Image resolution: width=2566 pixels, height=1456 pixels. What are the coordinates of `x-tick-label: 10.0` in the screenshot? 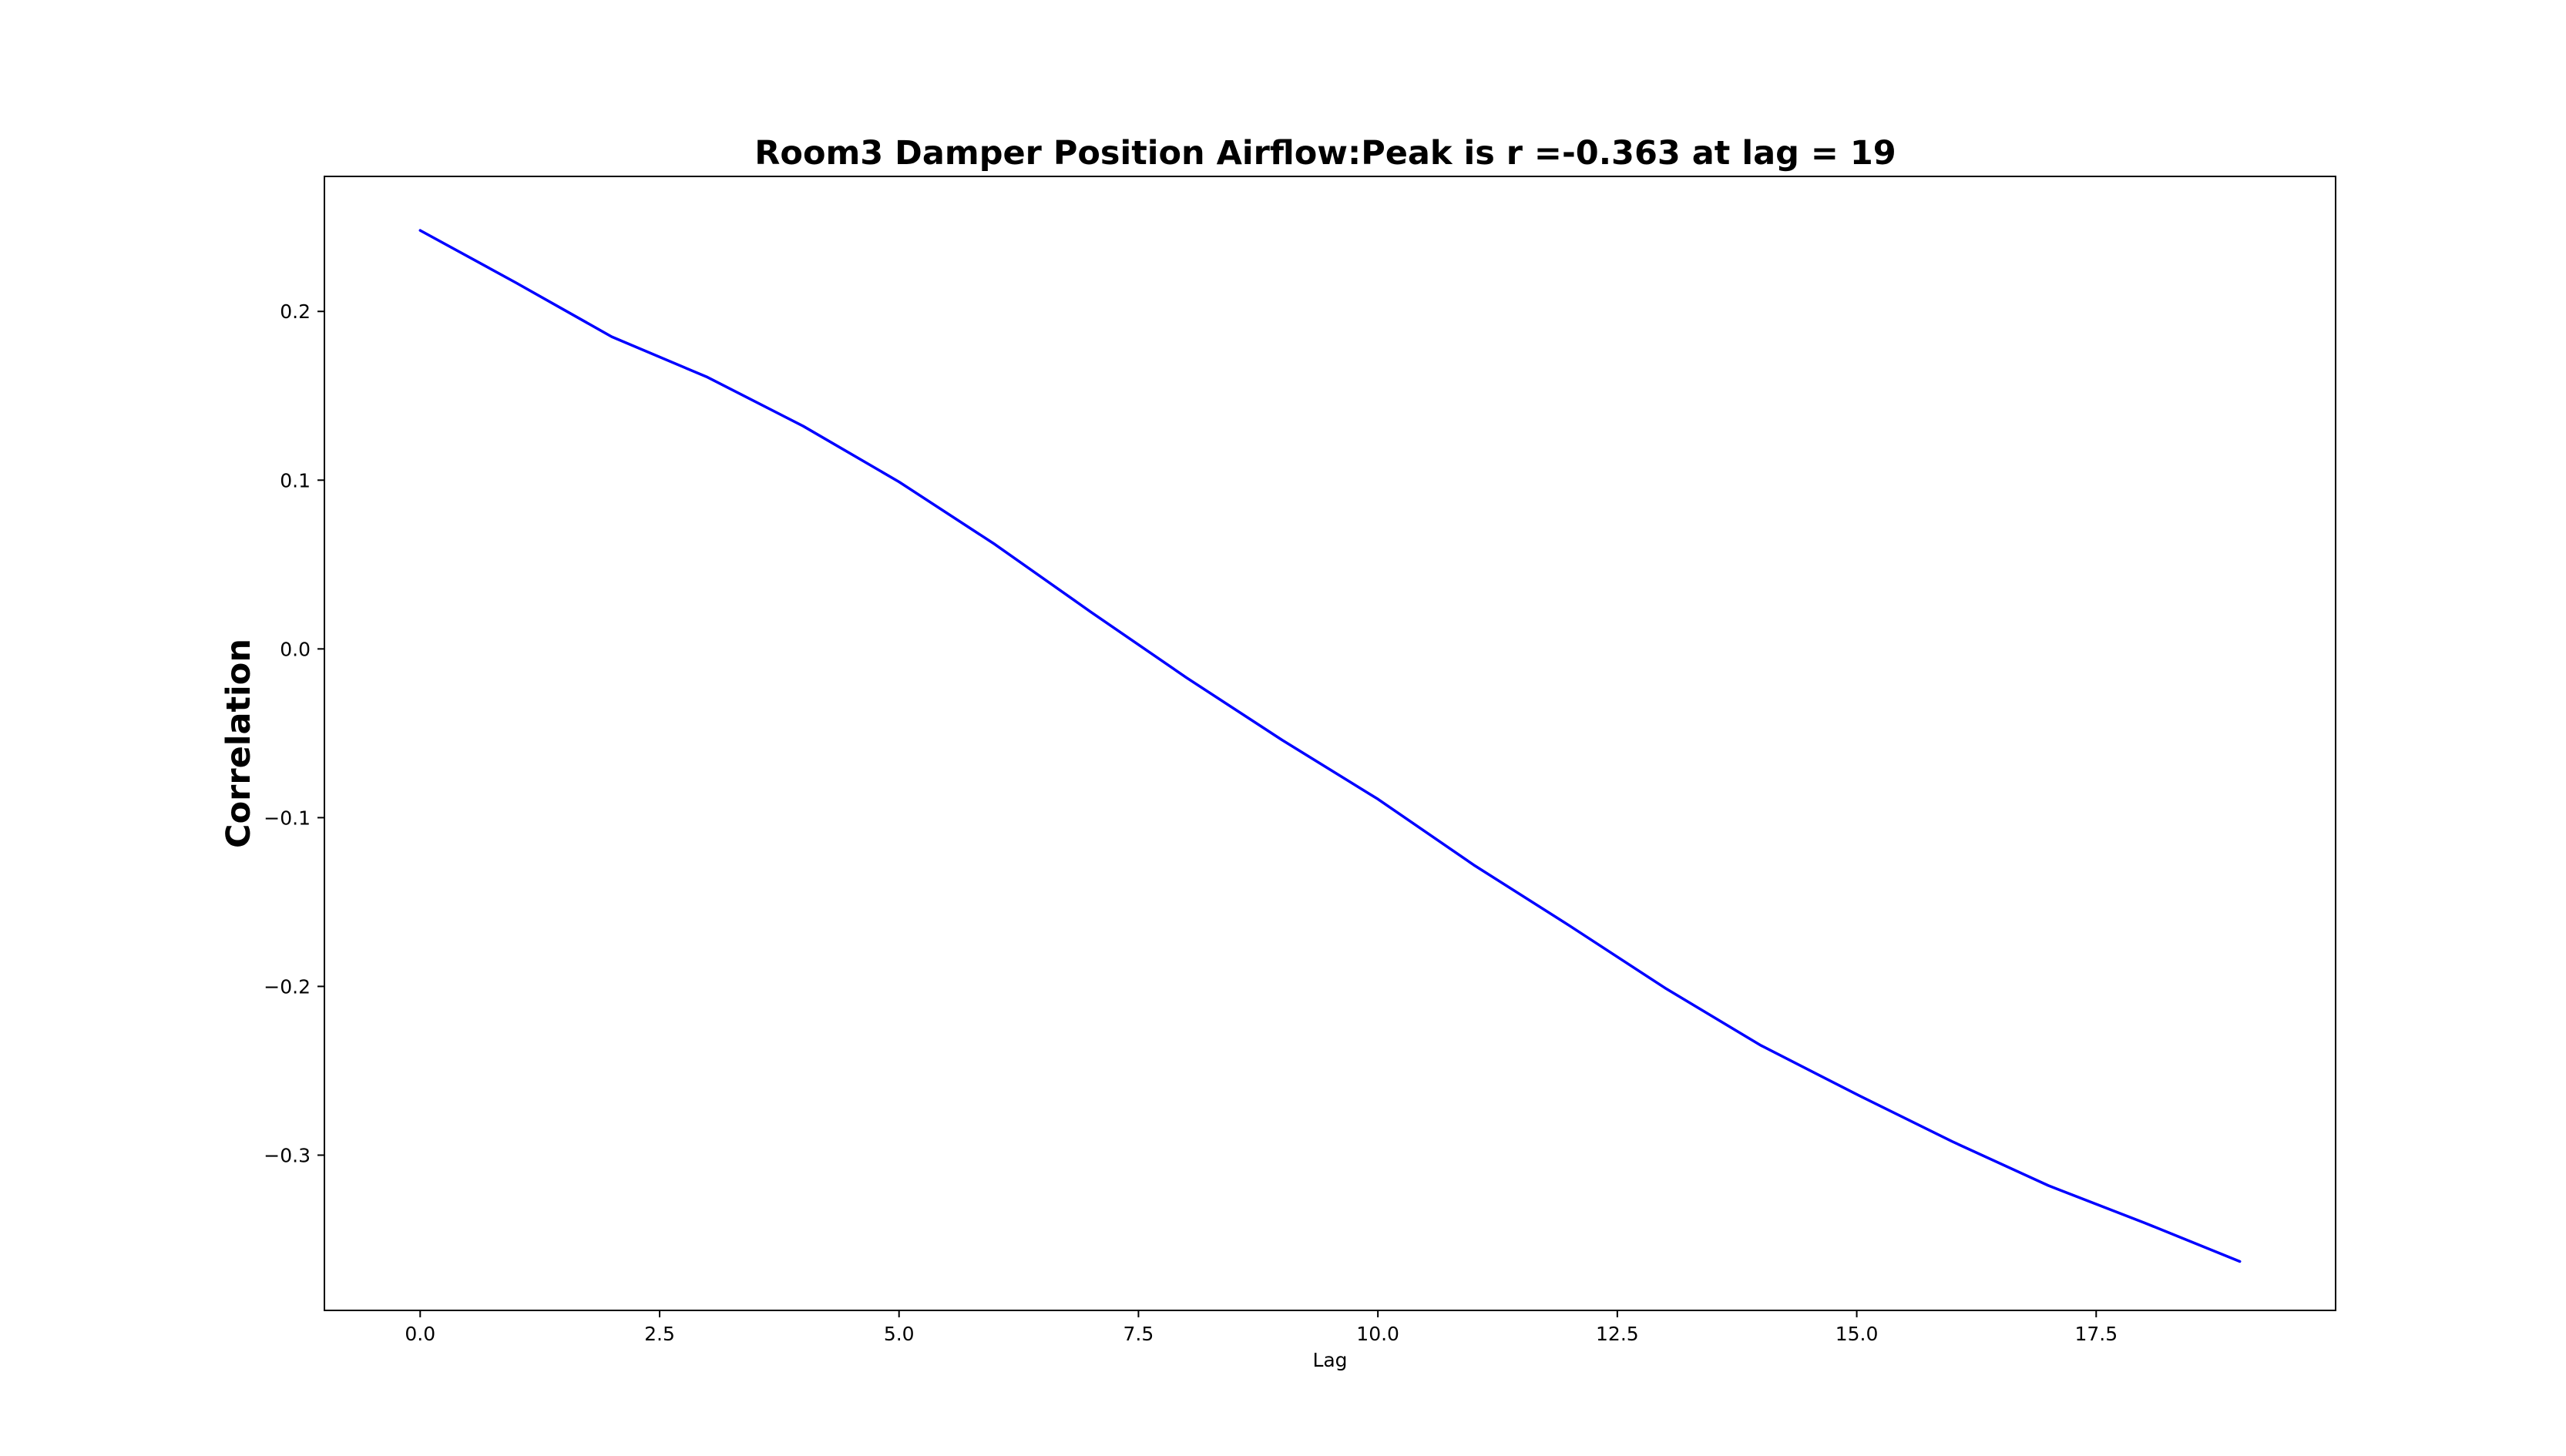 It's located at (1377, 1334).